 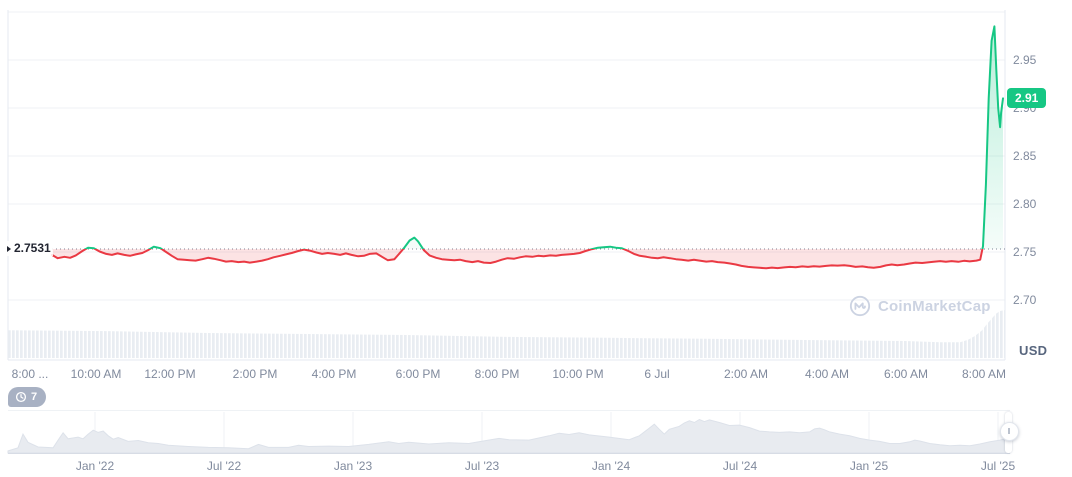 What do you see at coordinates (1025, 252) in the screenshot?
I see `y-axis-tick: 2.75` at bounding box center [1025, 252].